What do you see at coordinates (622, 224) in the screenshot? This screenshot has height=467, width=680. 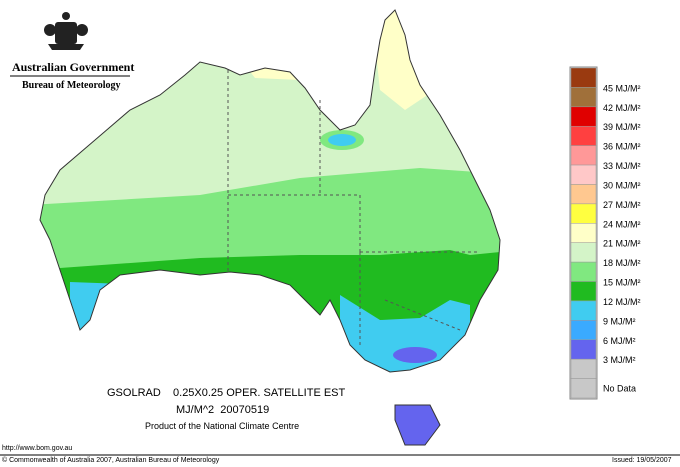 I see `legend-label: 24 MJ/M²` at bounding box center [622, 224].